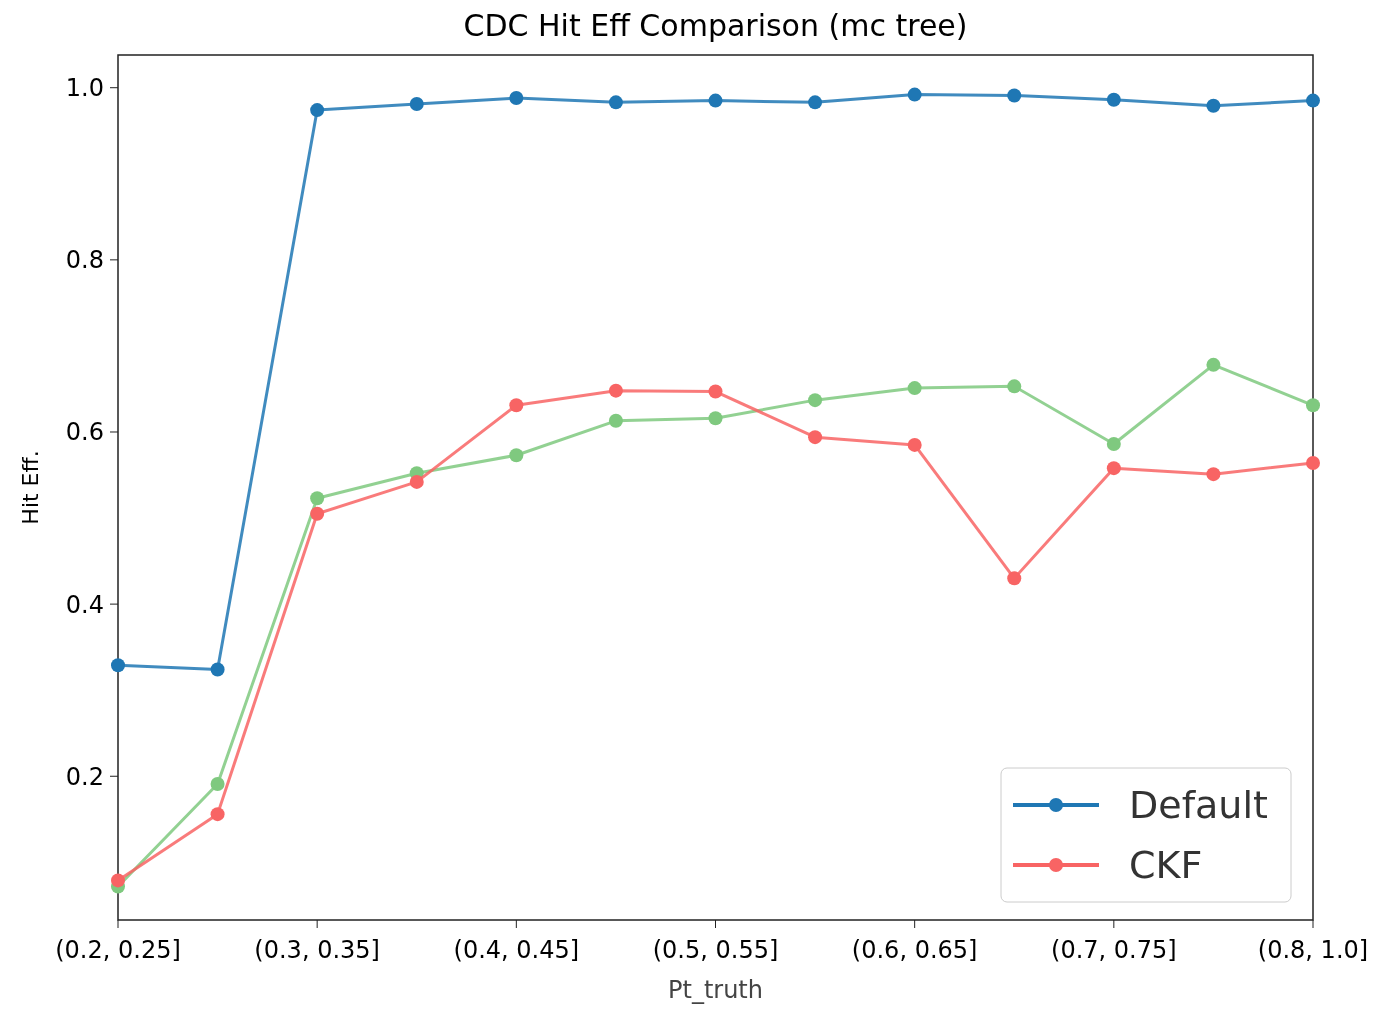  Describe the element at coordinates (317, 950) in the screenshot. I see `x-tick-label: (0.3, 0.35]` at that location.